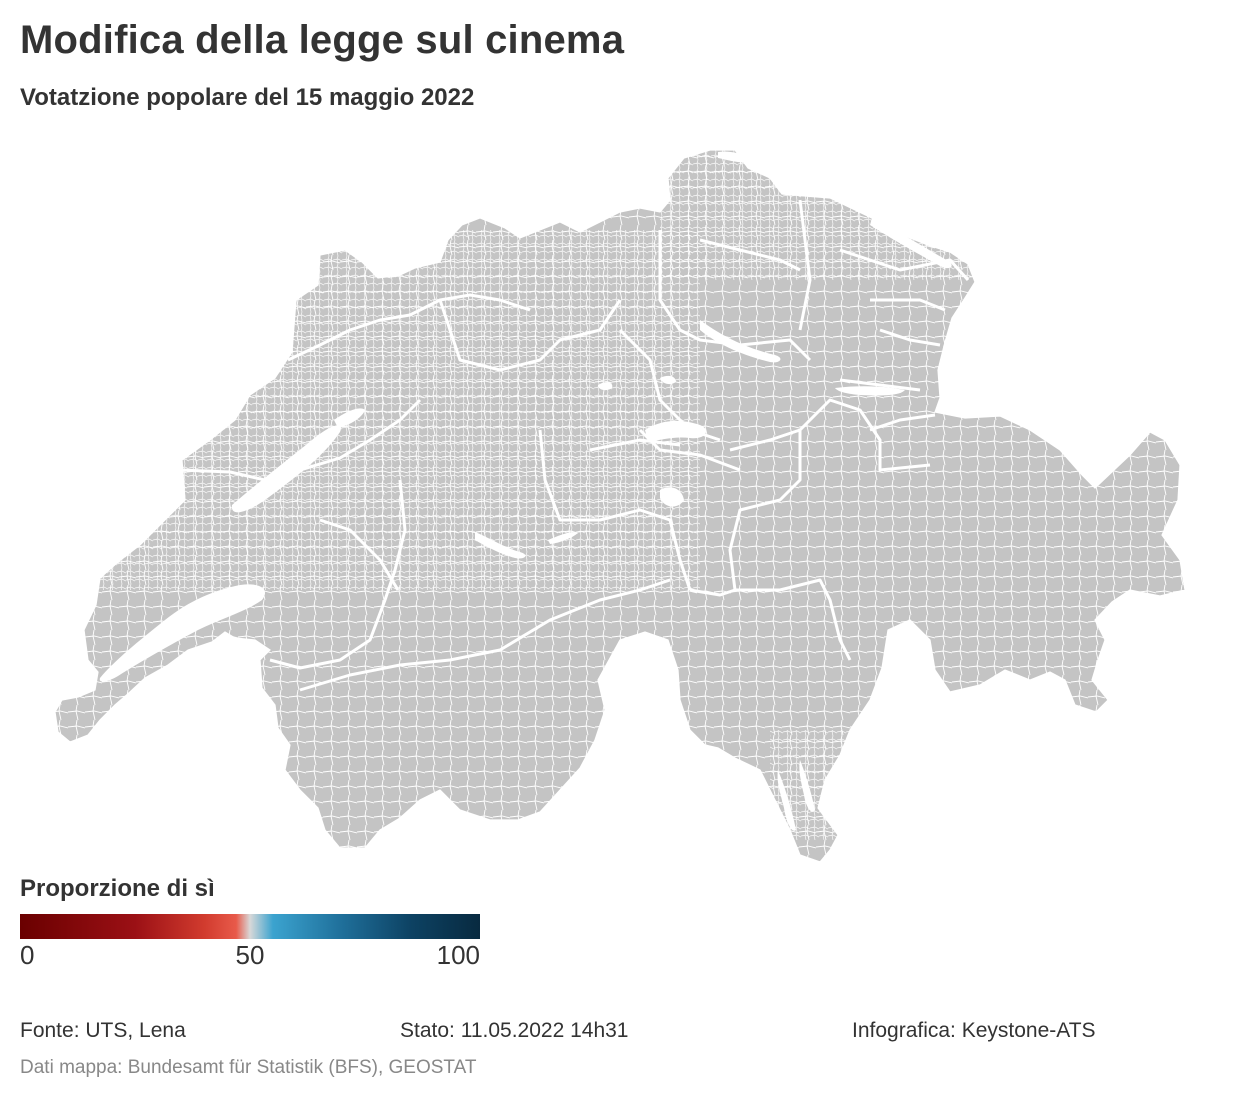 This screenshot has height=1110, width=1240. Describe the element at coordinates (27, 955) in the screenshot. I see `legend-tick-0: 0` at that location.